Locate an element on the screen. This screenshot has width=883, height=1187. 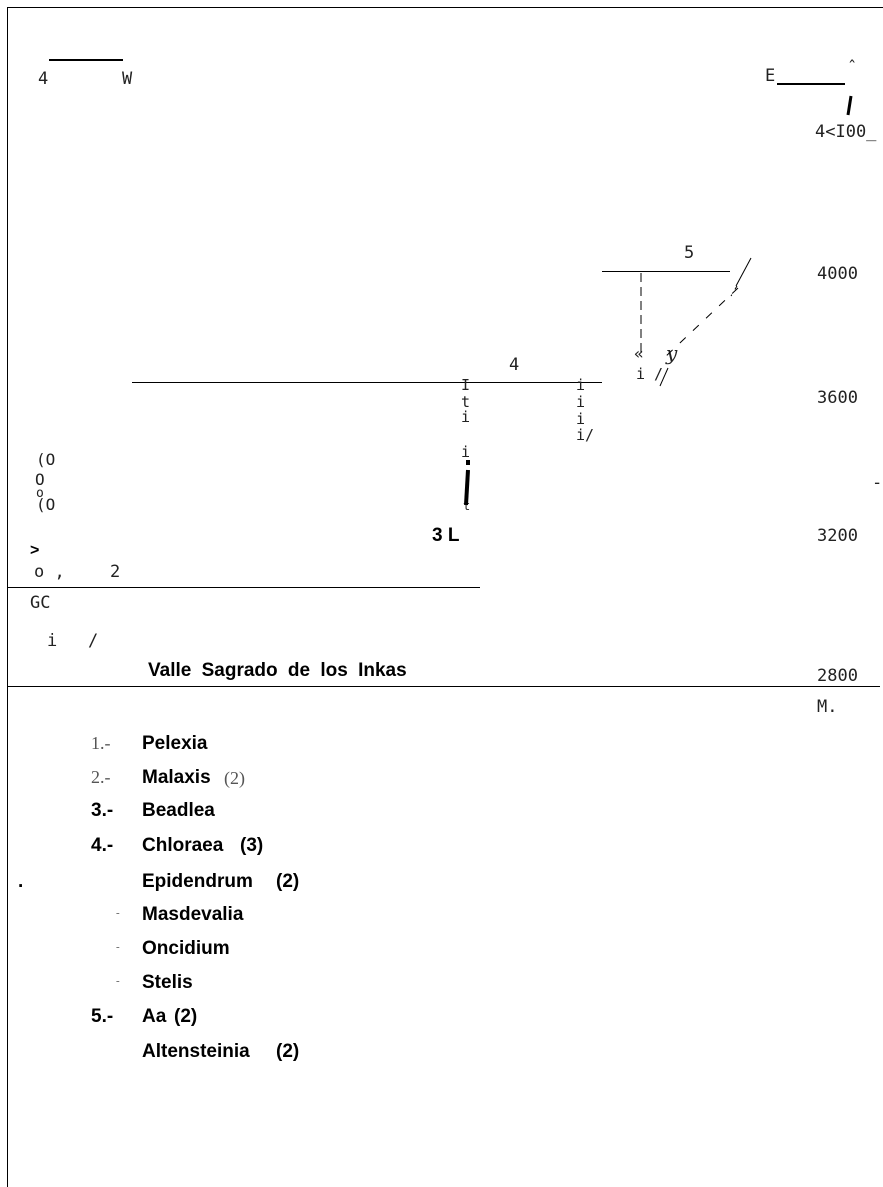
stem4-d: i/ is located at coordinates (585, 435).